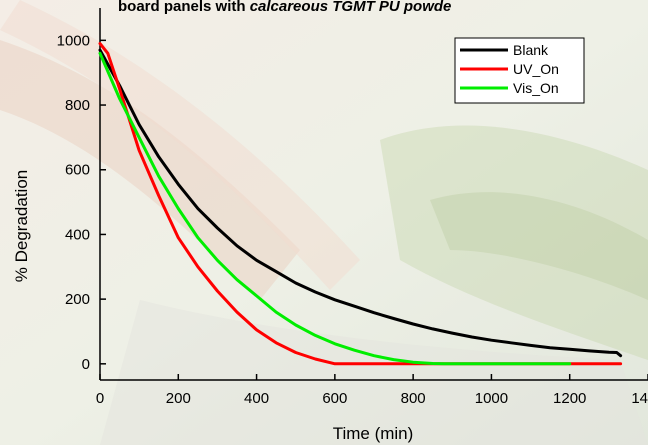 The height and width of the screenshot is (445, 648). What do you see at coordinates (372, 390) in the screenshot?
I see `x-ticks: 0 200 400 600 800 1000 1200 1400` at bounding box center [372, 390].